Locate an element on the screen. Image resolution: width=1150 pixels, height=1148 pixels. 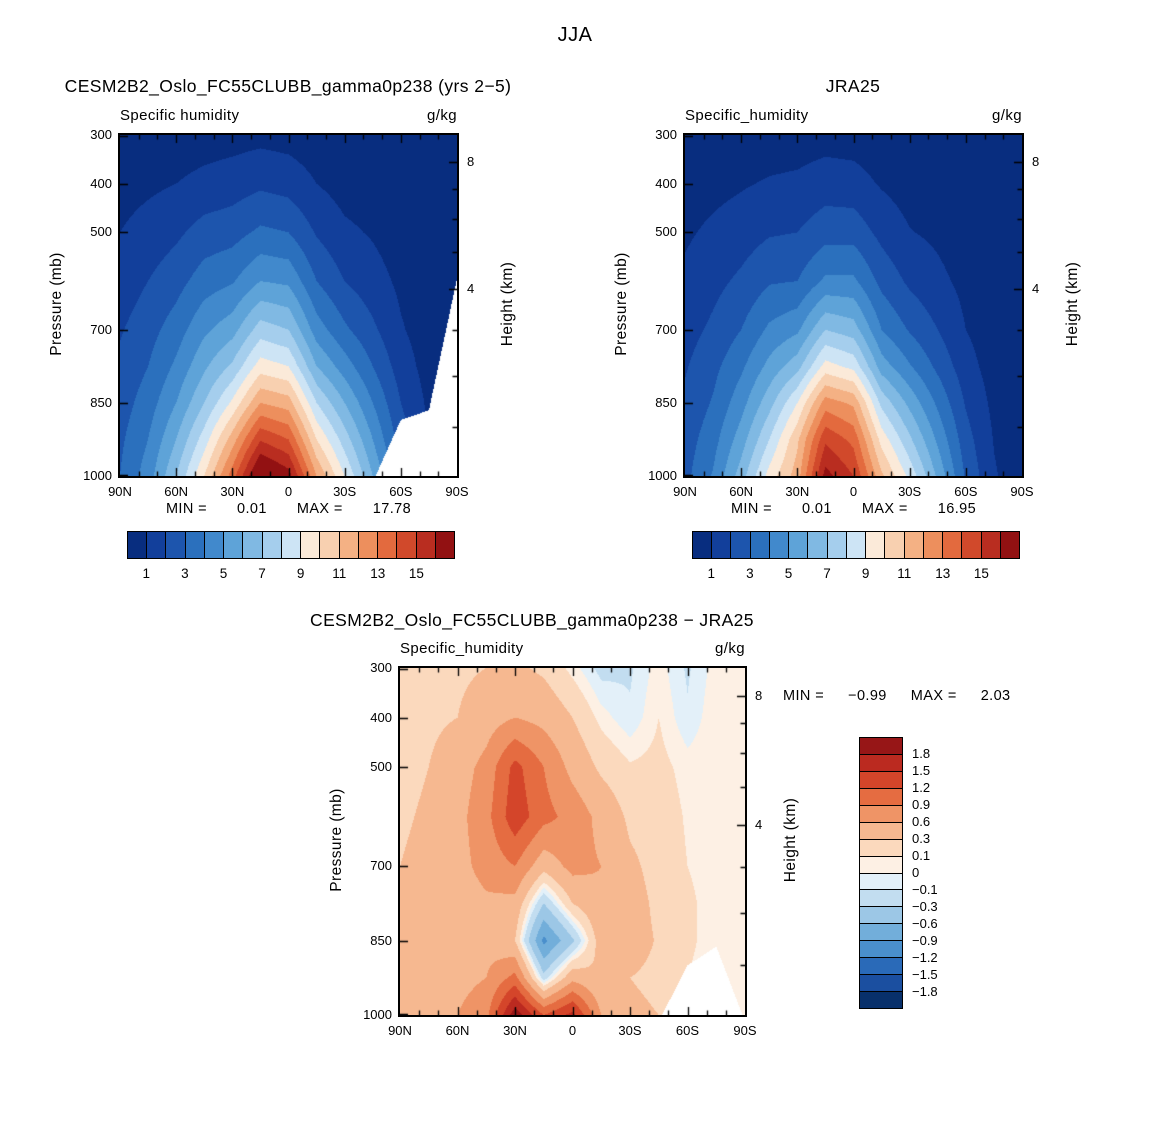
colorbar-tick-label: −1.2 is located at coordinates (925, 957).